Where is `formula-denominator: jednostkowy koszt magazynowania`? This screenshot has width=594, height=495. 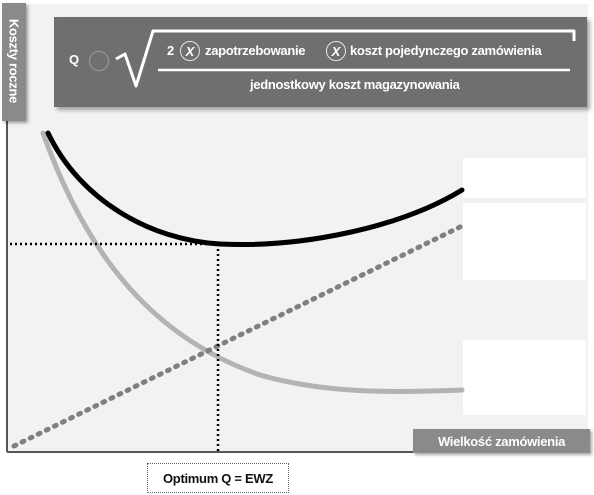 formula-denominator: jednostkowy koszt magazynowania is located at coordinates (355, 84).